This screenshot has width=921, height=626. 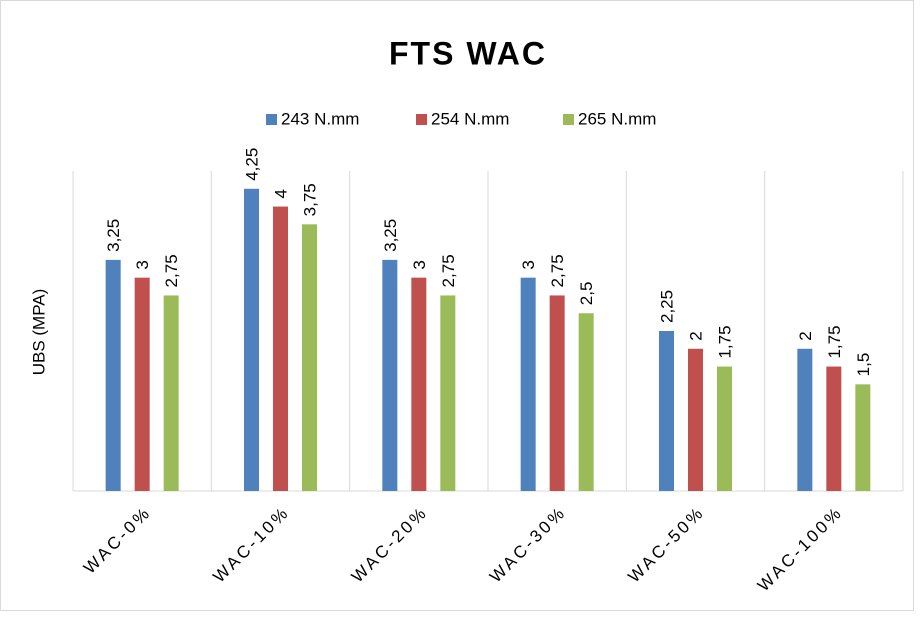 What do you see at coordinates (252, 164) in the screenshot?
I see `value-label: 4,25` at bounding box center [252, 164].